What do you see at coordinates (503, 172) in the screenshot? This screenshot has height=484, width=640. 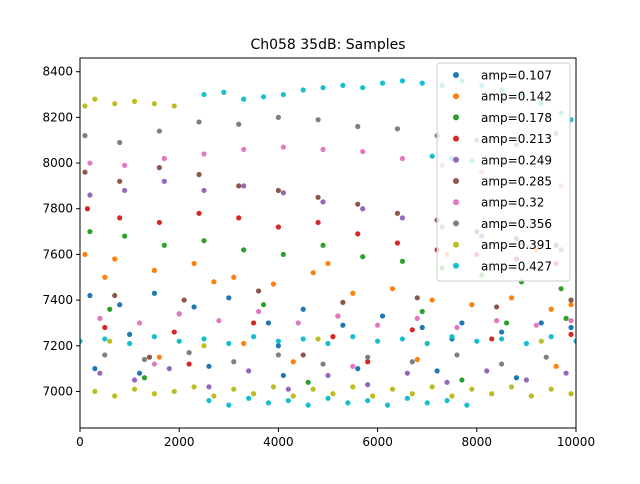 I see `legend-box` at bounding box center [503, 172].